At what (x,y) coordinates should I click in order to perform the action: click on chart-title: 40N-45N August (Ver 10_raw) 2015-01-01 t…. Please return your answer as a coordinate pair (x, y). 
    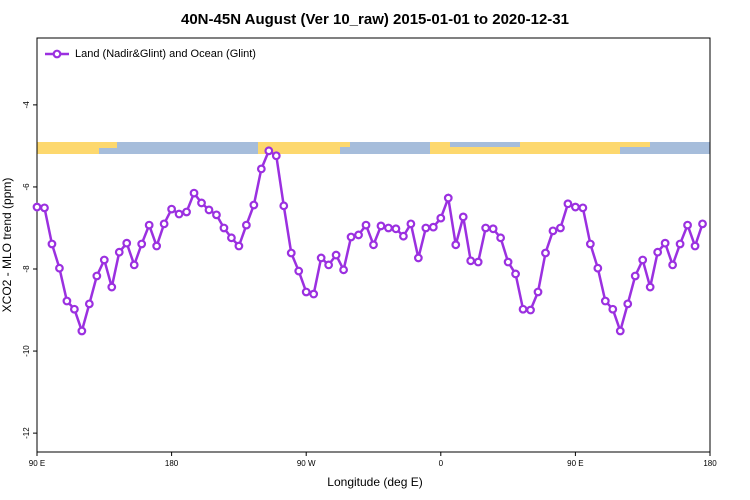
    Looking at the image, I should click on (375, 19).